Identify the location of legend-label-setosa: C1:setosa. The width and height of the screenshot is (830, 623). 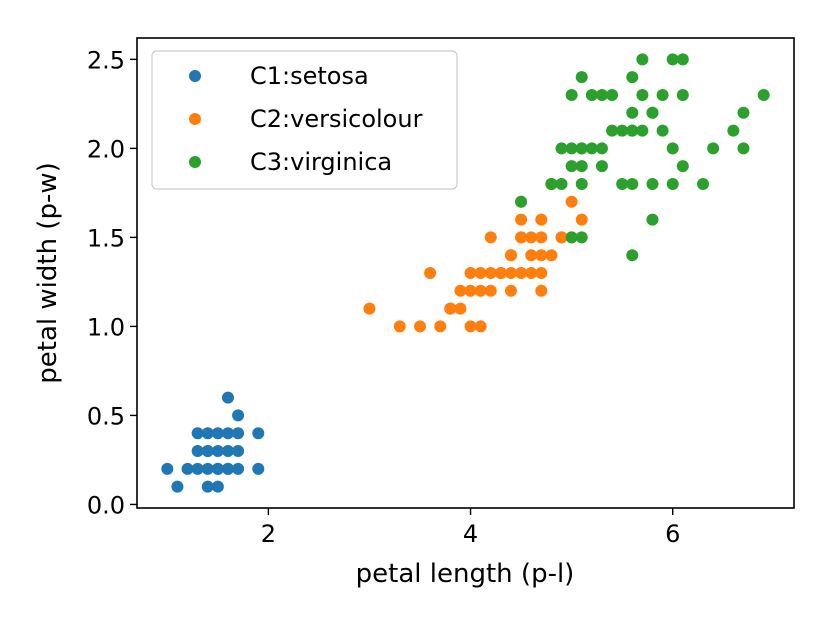
(309, 76).